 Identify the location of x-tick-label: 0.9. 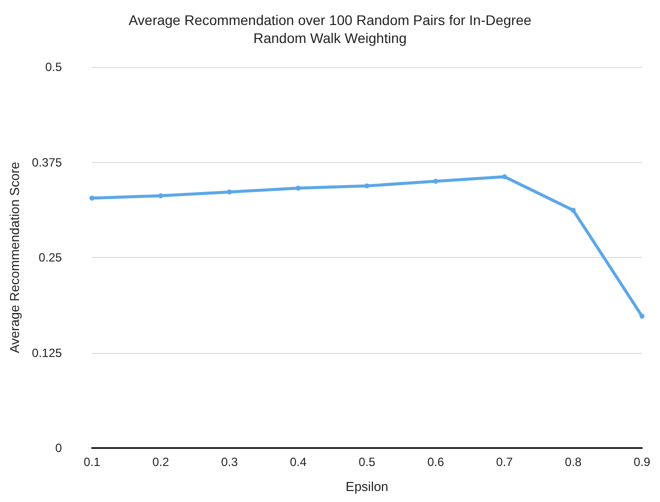
(642, 462).